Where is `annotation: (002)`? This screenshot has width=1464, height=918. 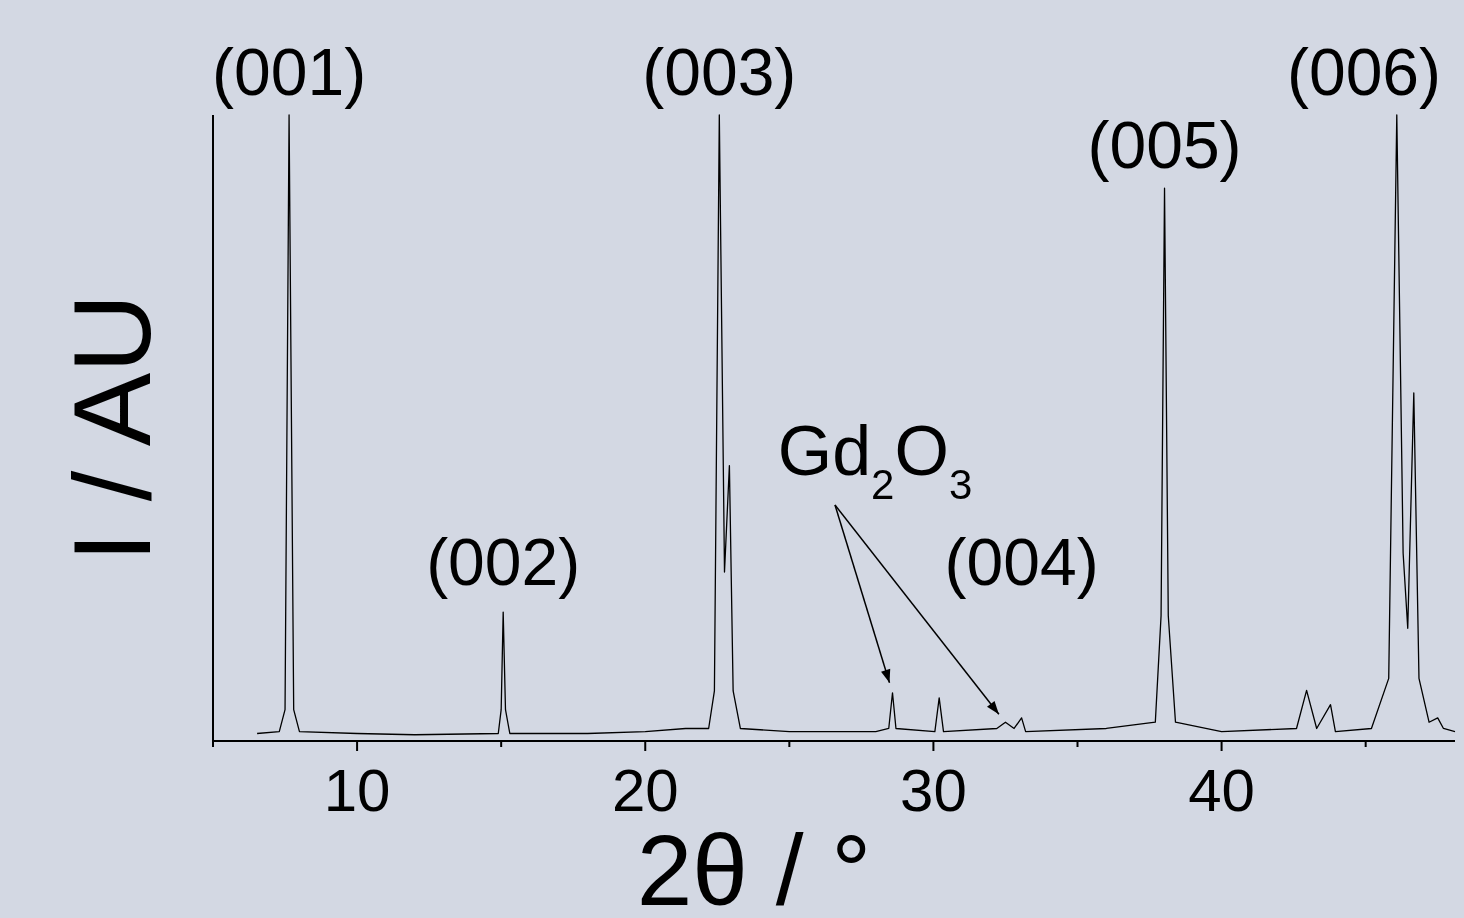
annotation: (002) is located at coordinates (503, 561).